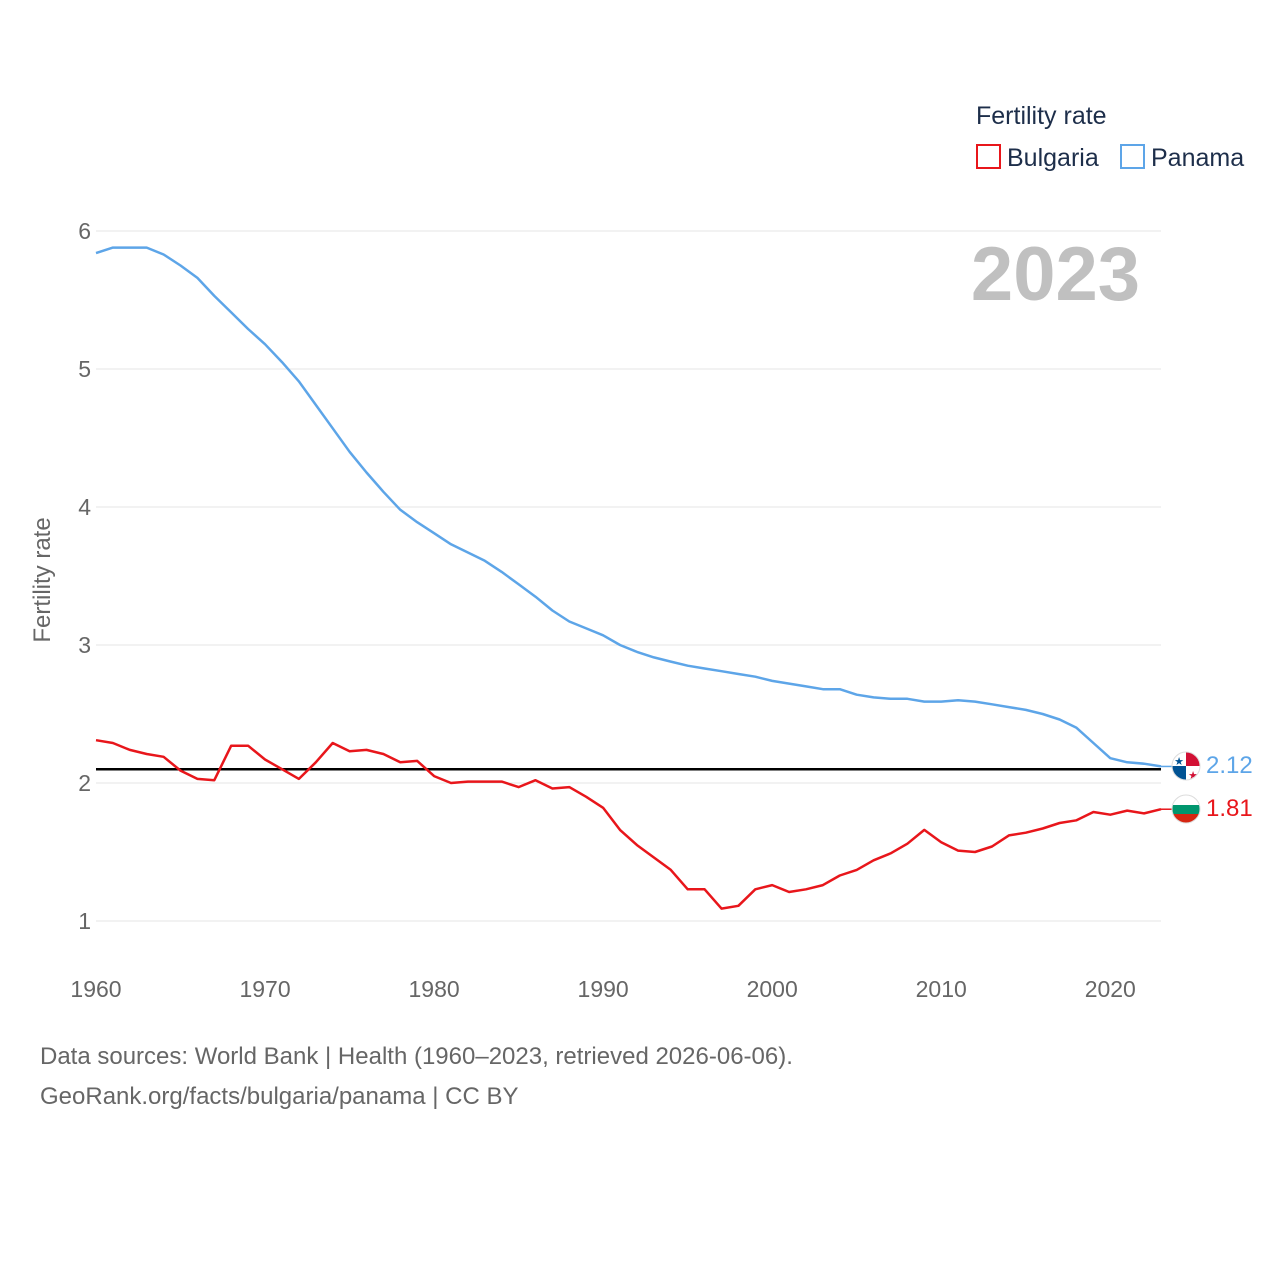 This screenshot has width=1280, height=1280. Describe the element at coordinates (84, 645) in the screenshot. I see `y-tick-label: 3` at that location.